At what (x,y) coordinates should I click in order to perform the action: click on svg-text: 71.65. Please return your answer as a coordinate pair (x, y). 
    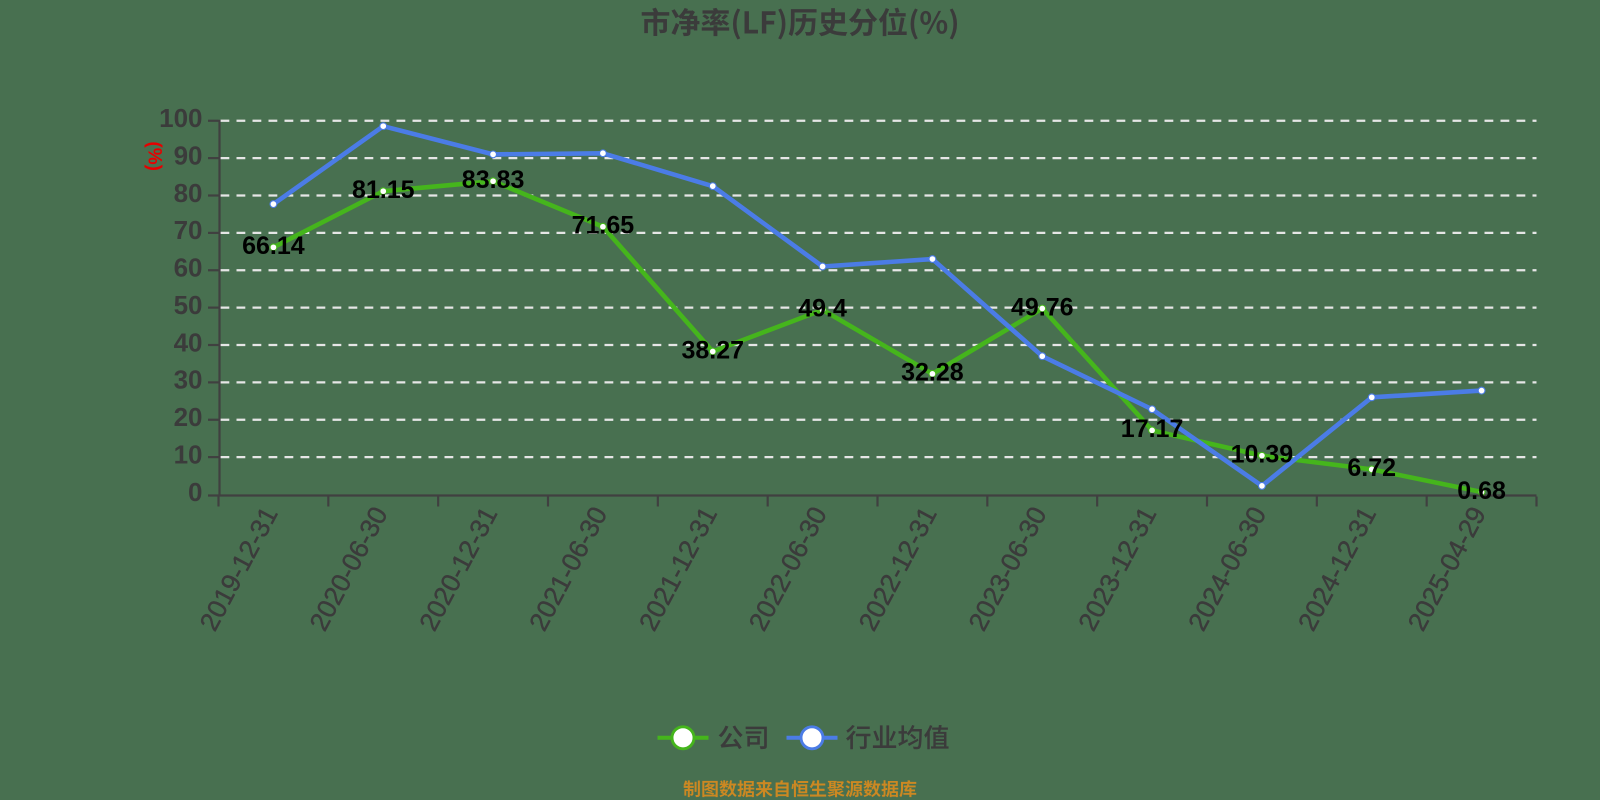
    Looking at the image, I should click on (603, 226).